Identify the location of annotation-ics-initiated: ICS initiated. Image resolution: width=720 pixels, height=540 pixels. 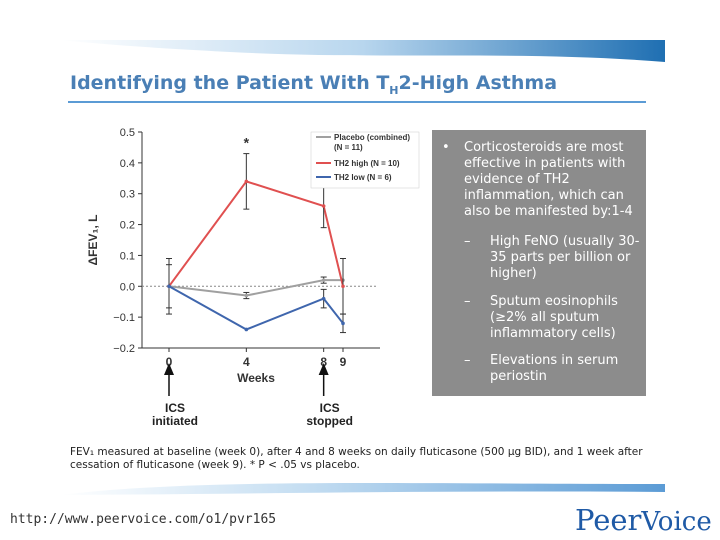
(175, 414).